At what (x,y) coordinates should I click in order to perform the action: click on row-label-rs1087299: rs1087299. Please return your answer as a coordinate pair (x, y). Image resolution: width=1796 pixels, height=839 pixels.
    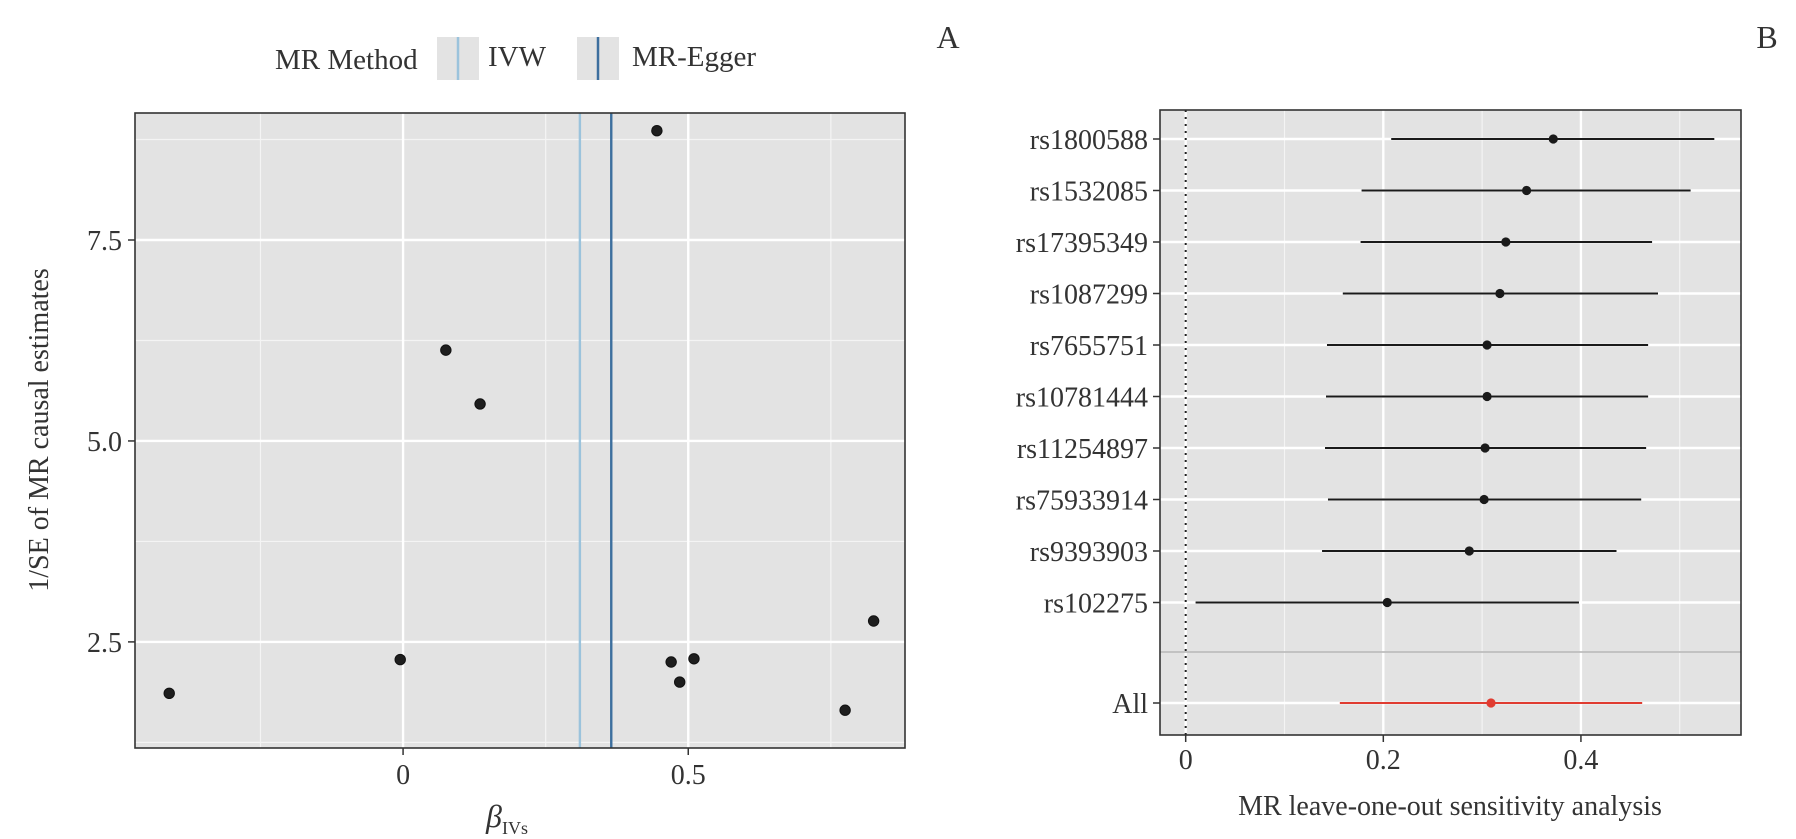
    Looking at the image, I should click on (1089, 295).